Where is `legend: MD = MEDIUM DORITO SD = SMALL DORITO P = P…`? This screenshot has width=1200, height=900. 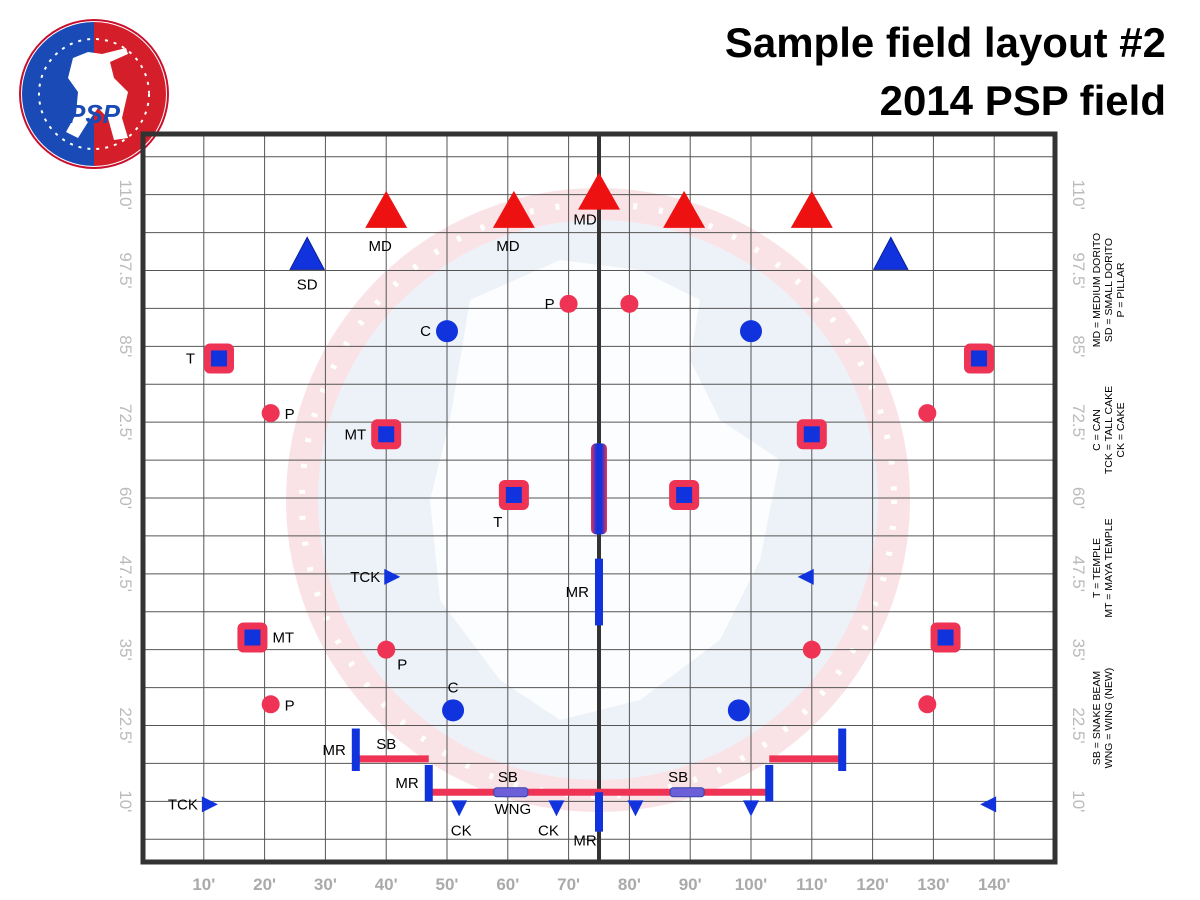
legend: MD = MEDIUM DORITO SD = SMALL DORITO P = P… is located at coordinates (1109, 501).